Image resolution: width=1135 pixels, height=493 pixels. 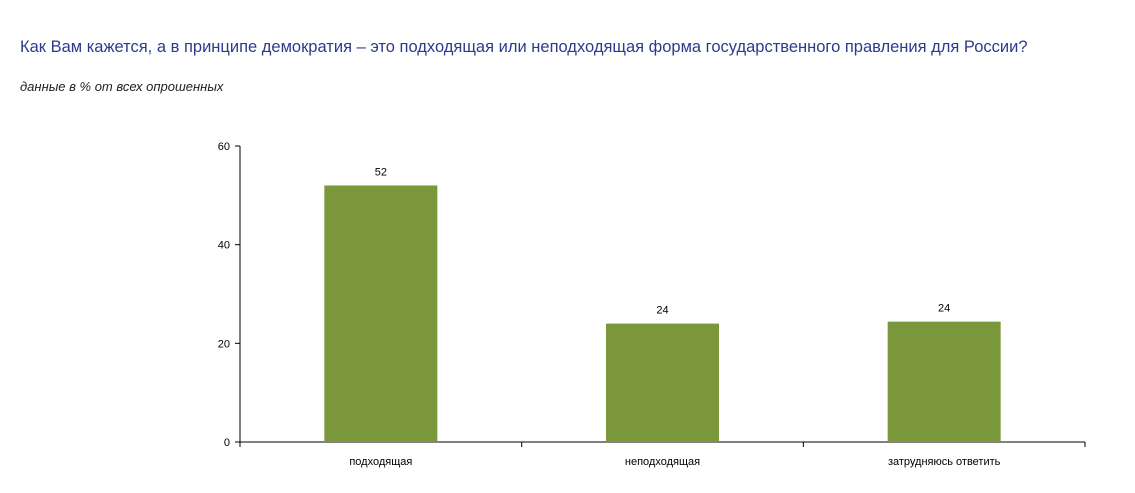 What do you see at coordinates (381, 172) in the screenshot?
I see `bar-value-label: 52` at bounding box center [381, 172].